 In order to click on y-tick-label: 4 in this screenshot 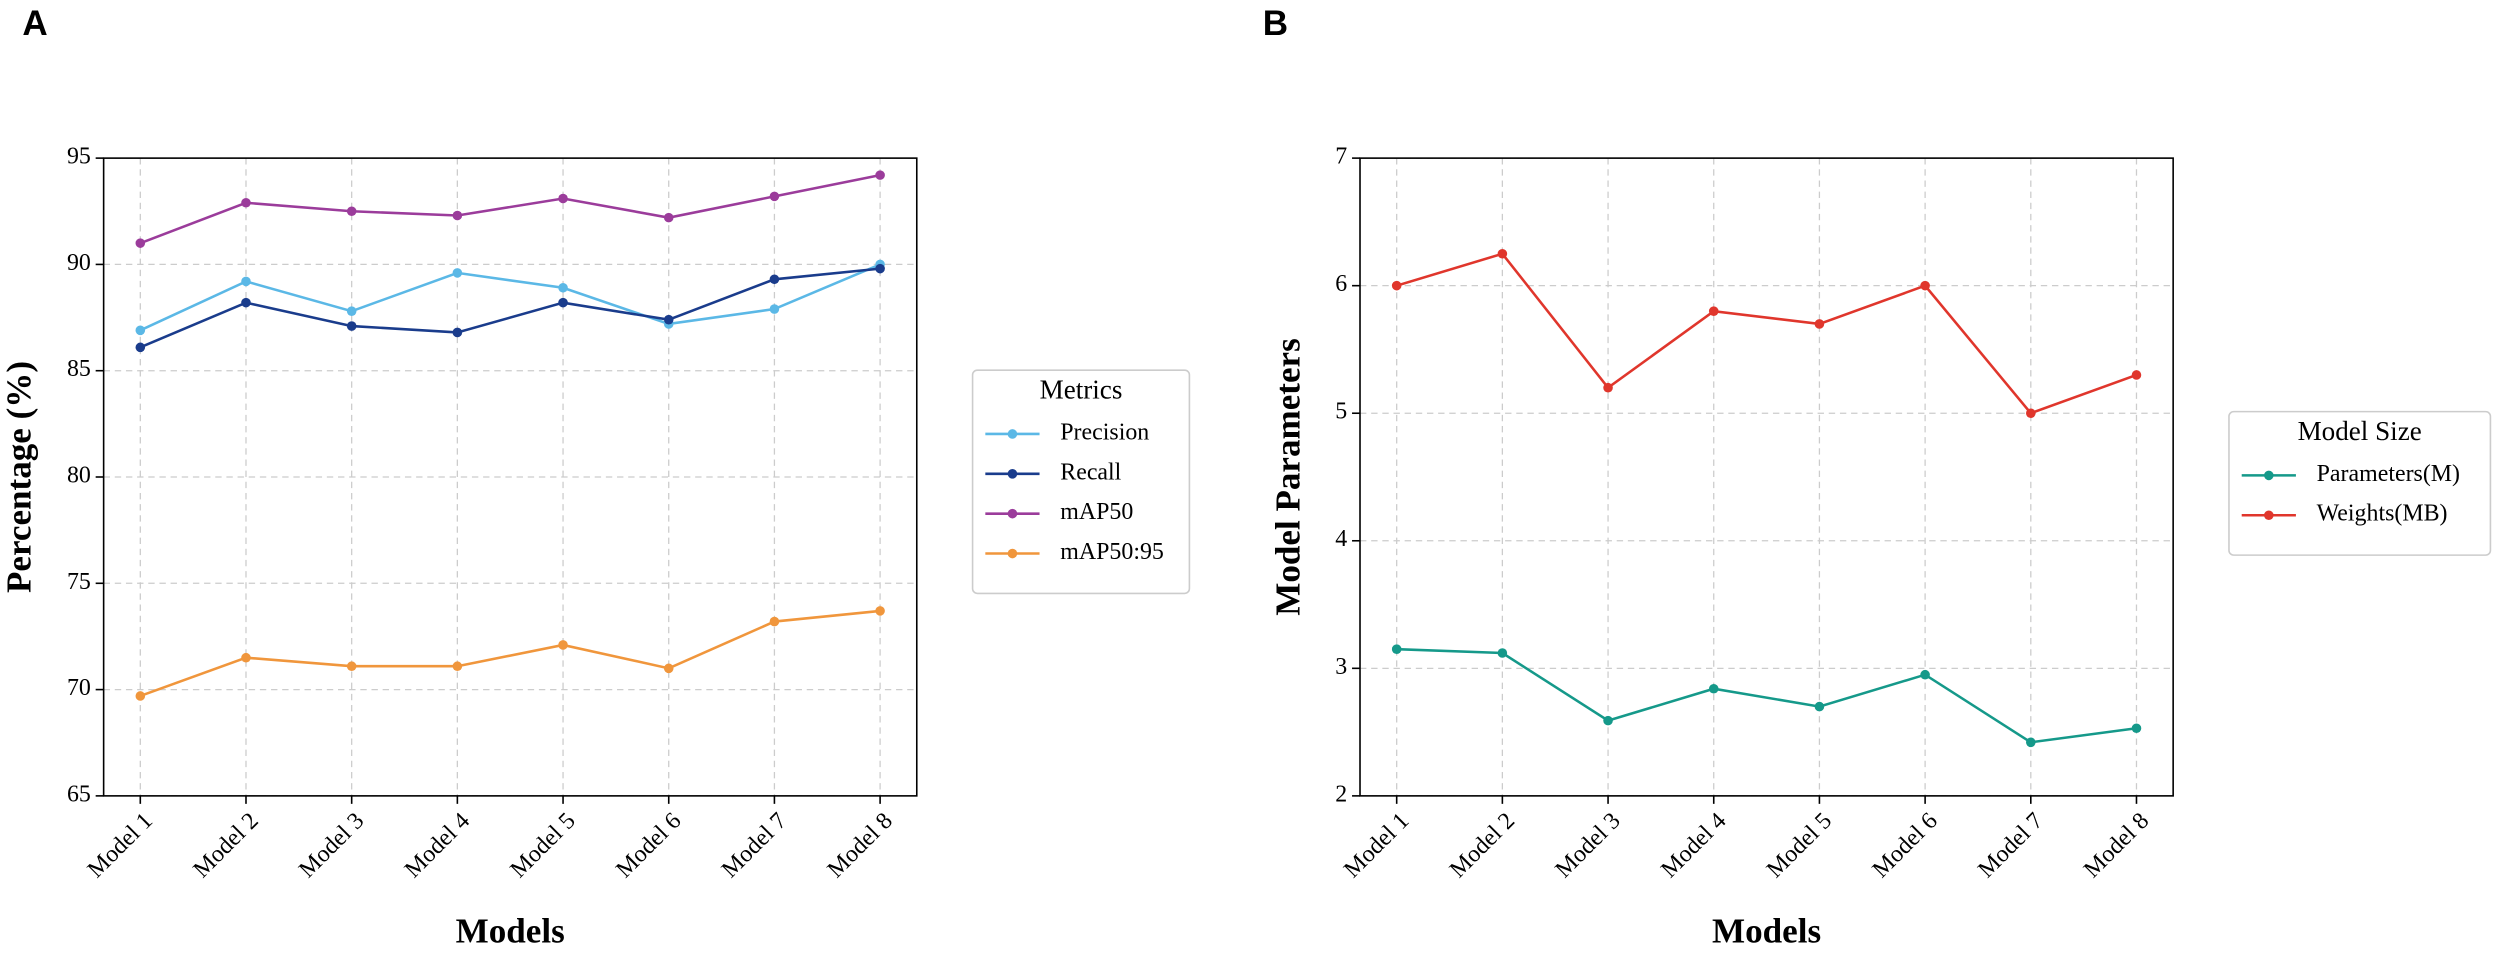, I will do `click(1341, 539)`.